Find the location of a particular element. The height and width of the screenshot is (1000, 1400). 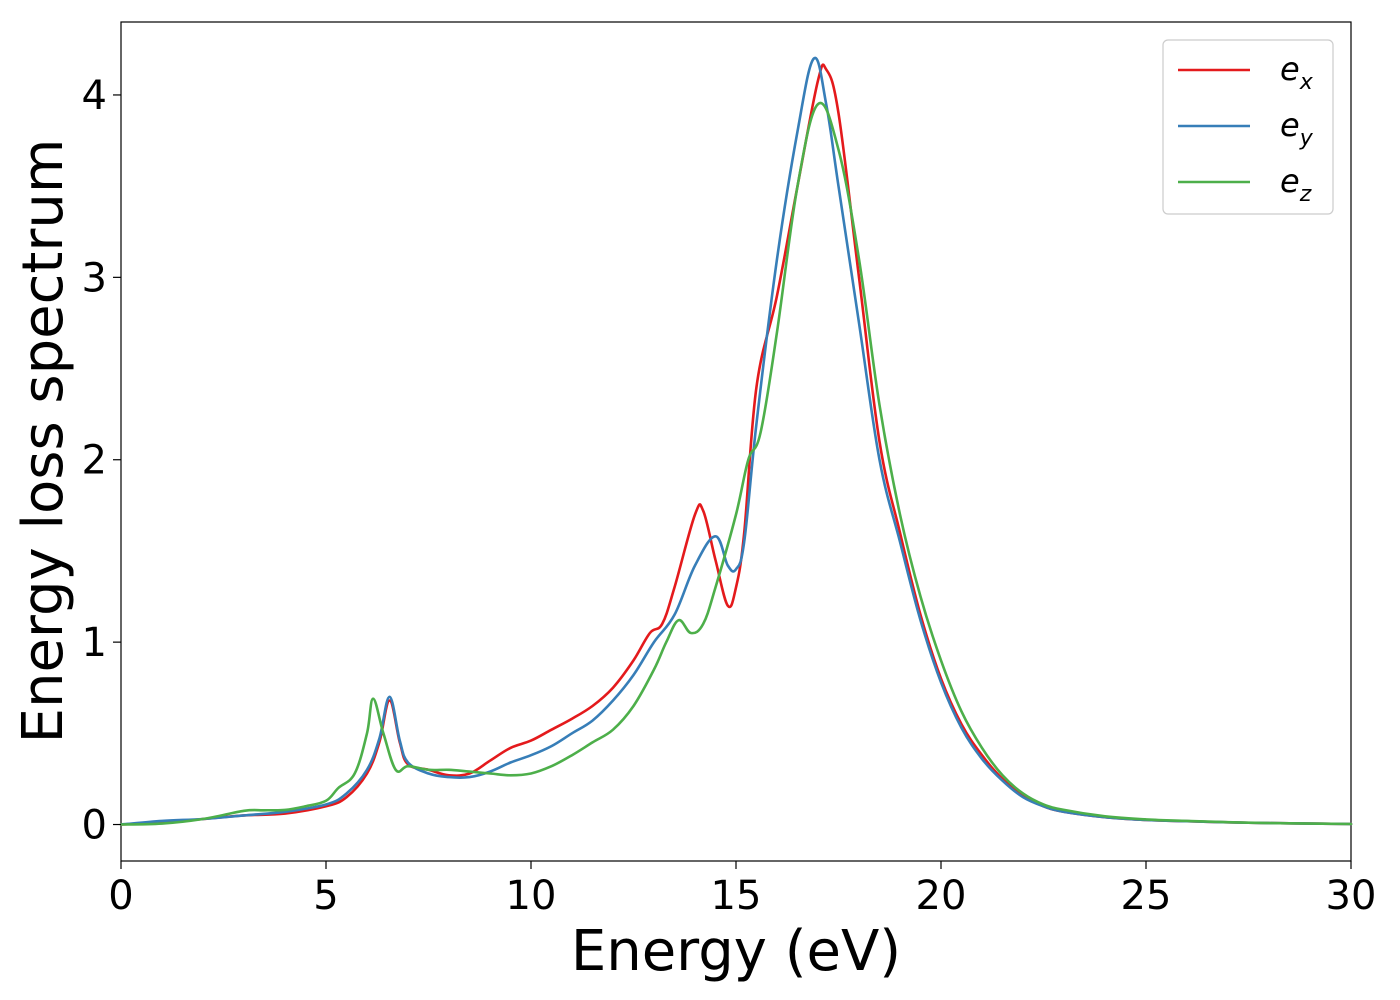

x-tick-label: 0 is located at coordinates (120, 896).